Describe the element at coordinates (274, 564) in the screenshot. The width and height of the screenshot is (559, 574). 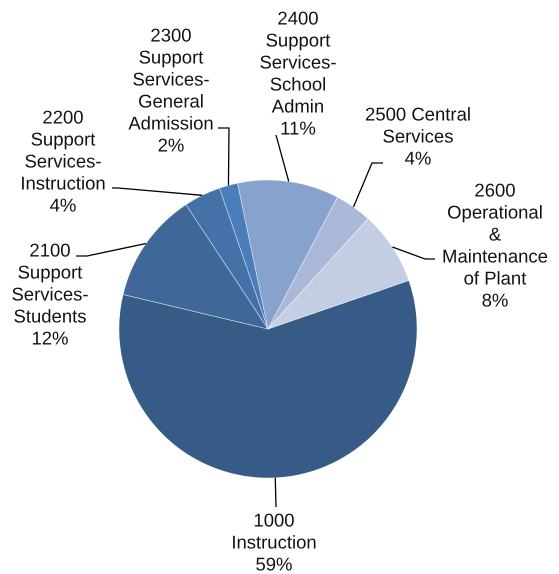
I see `data-label: 59%` at that location.